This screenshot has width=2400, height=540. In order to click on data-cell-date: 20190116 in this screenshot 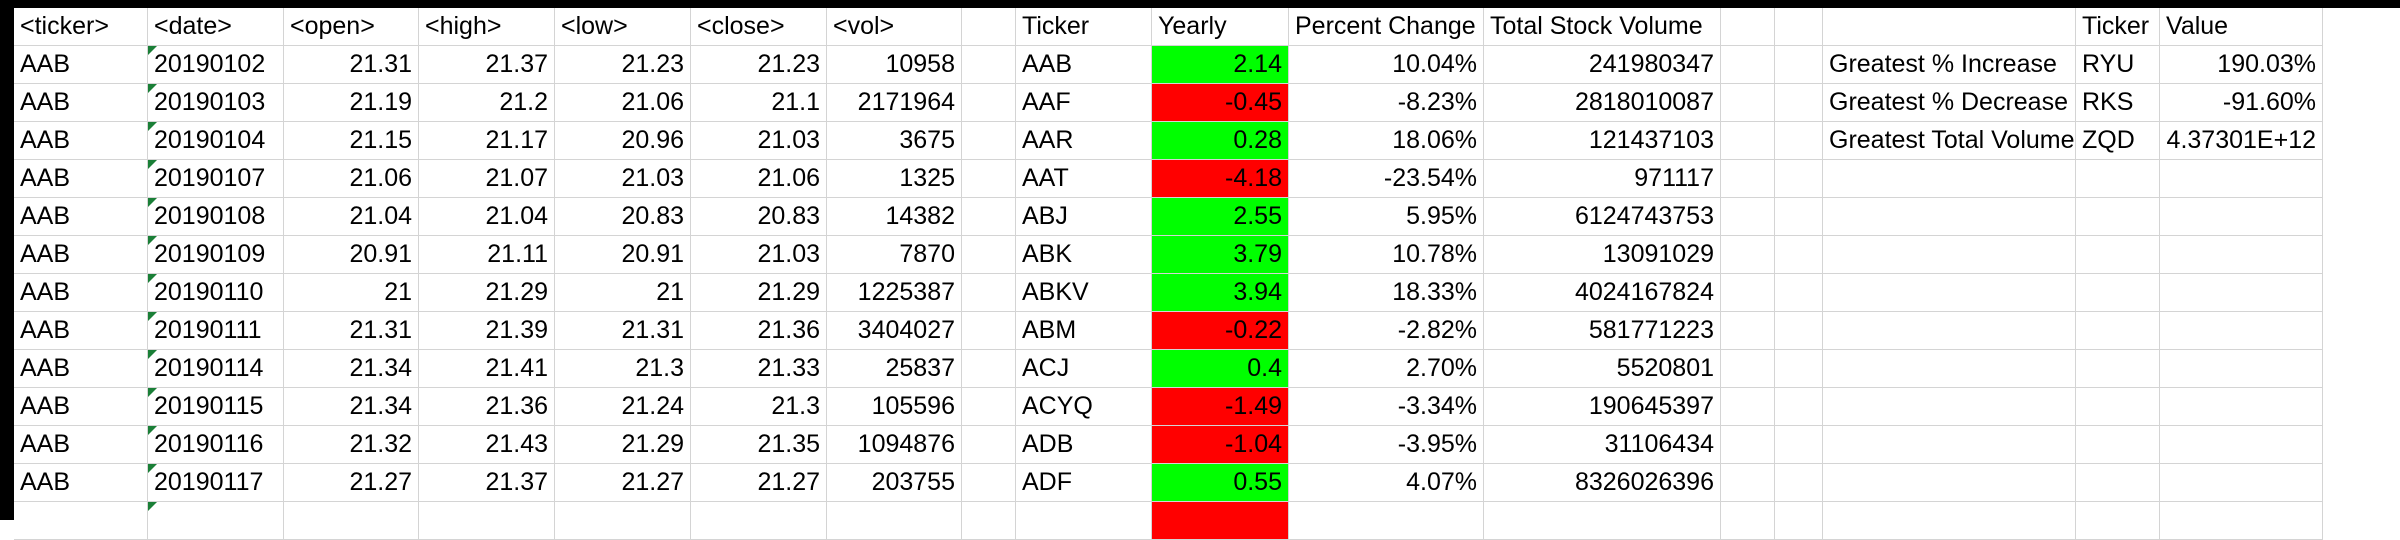, I will do `click(216, 445)`.